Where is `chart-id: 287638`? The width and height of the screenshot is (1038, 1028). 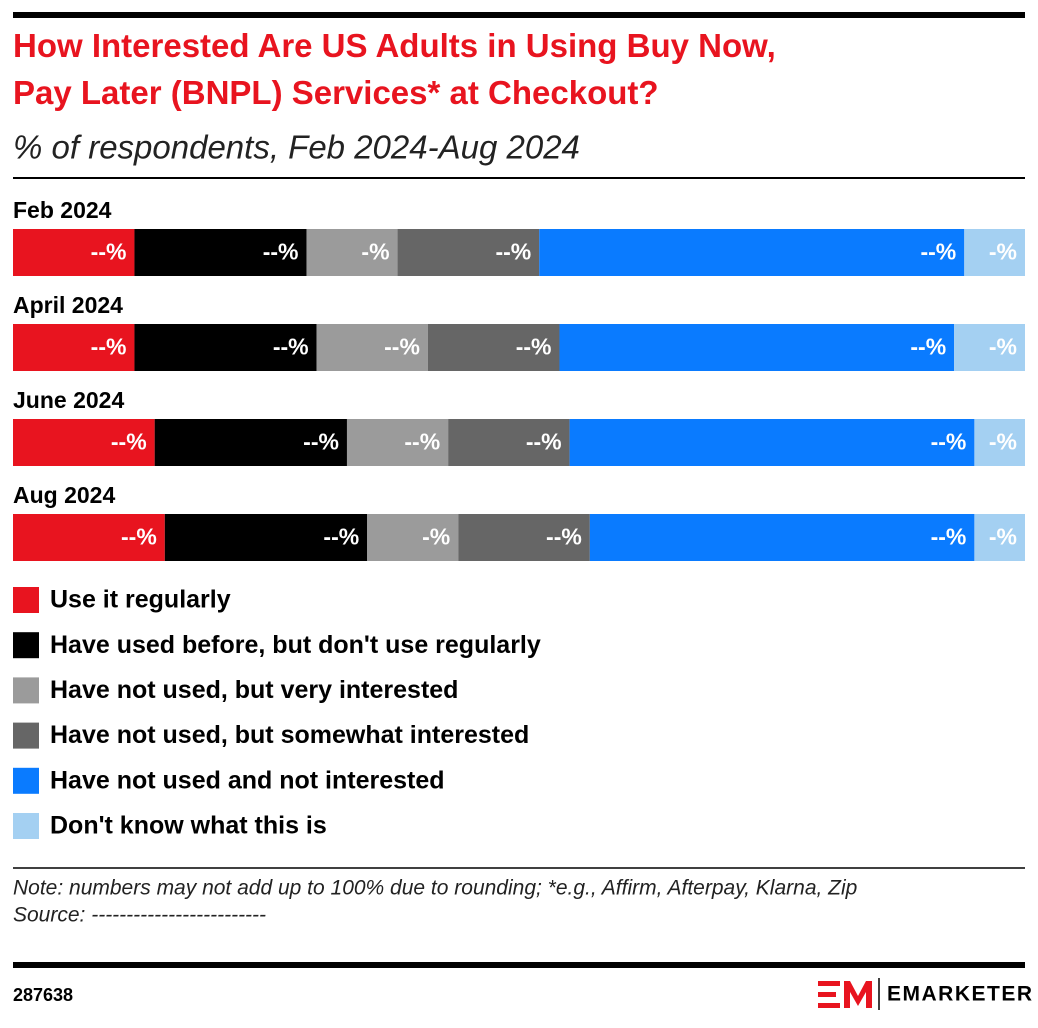 chart-id: 287638 is located at coordinates (43, 995).